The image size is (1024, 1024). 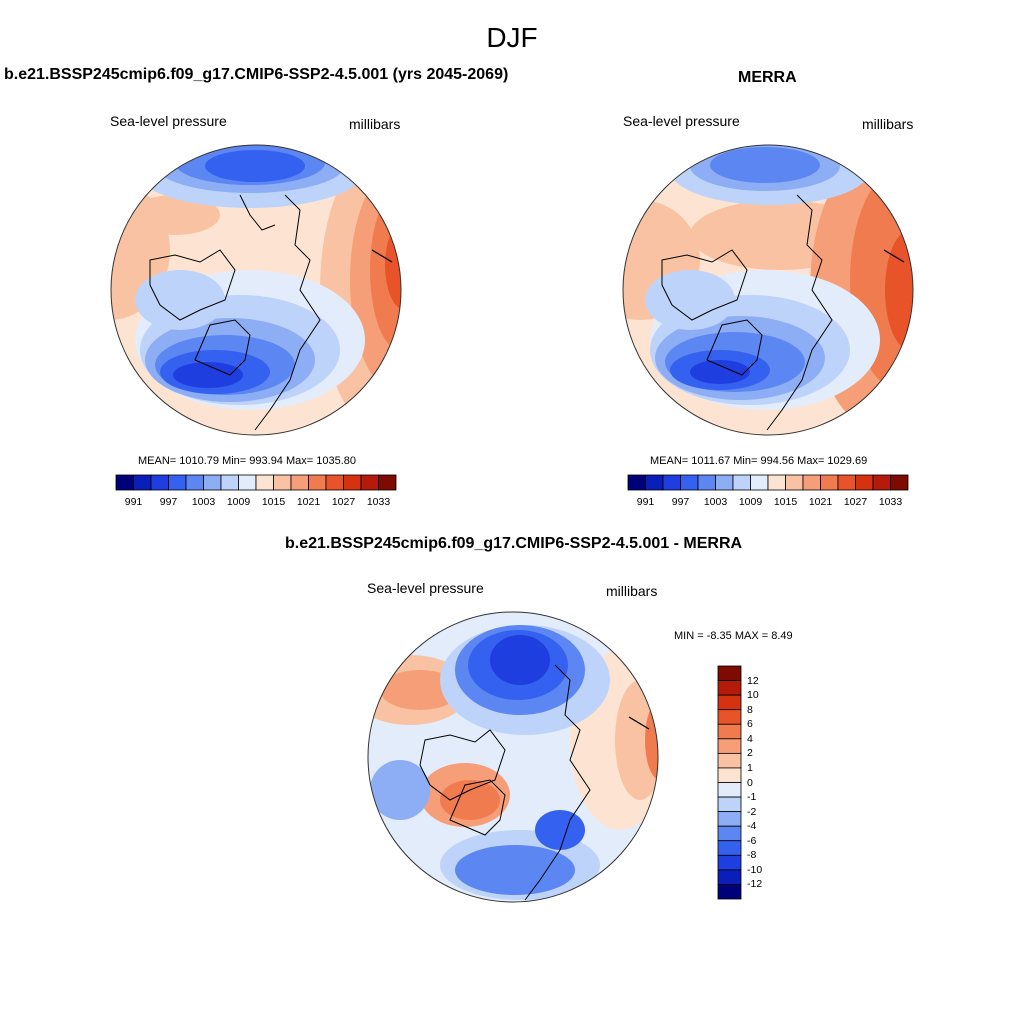 I want to click on panel-2-map-border, so click(x=768, y=290).